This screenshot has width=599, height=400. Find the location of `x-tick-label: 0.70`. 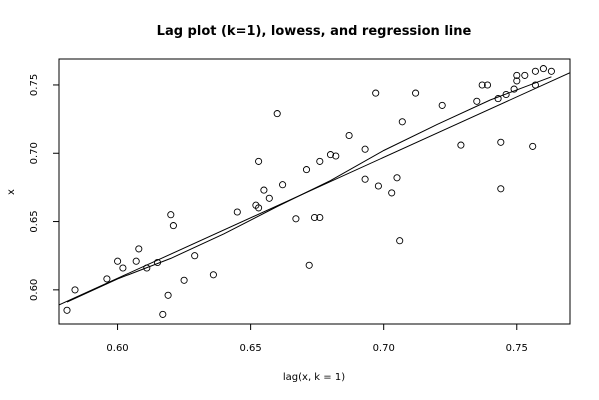

x-tick-label: 0.70 is located at coordinates (384, 348).